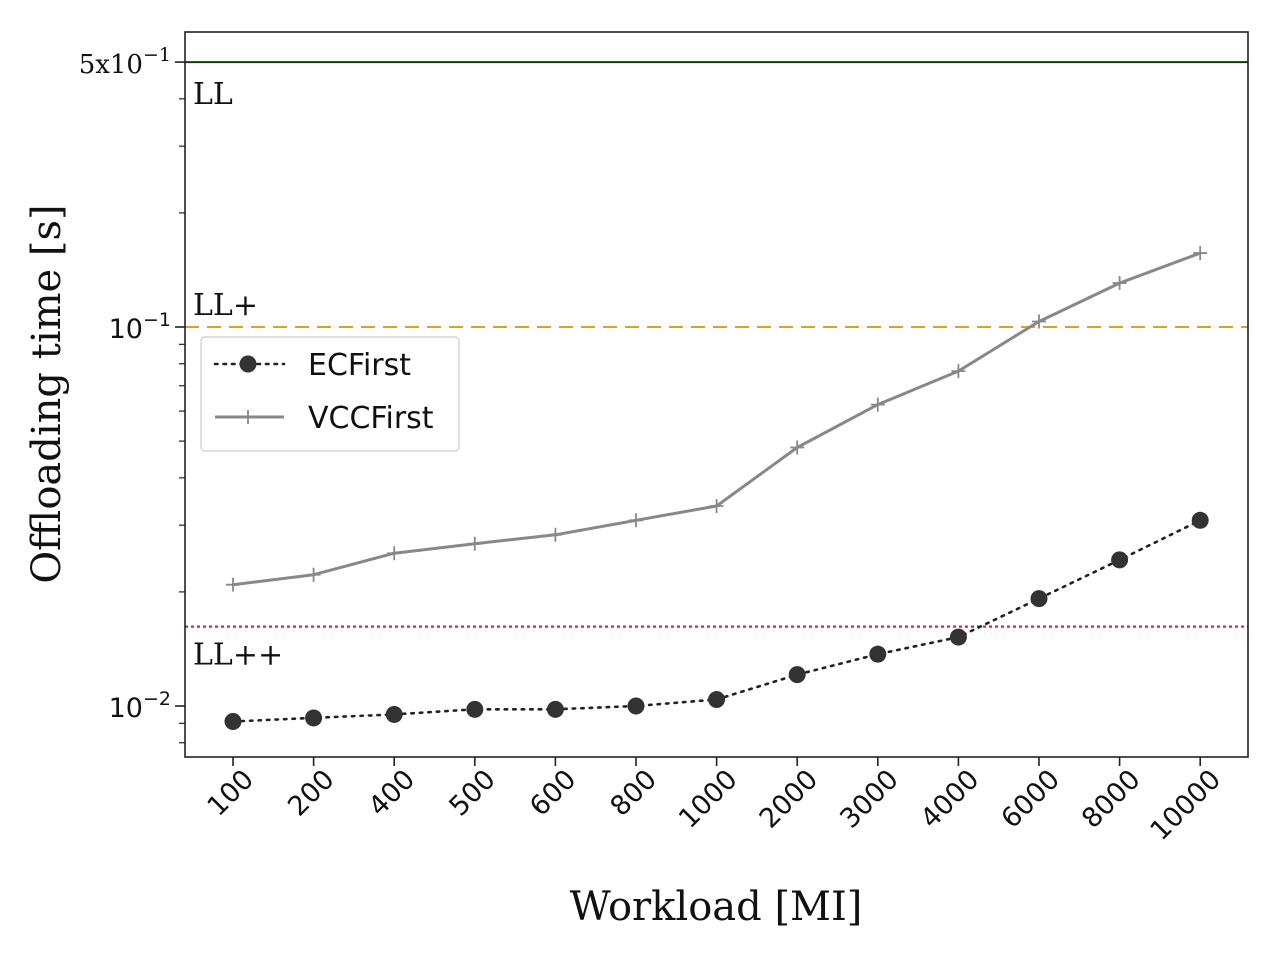  I want to click on x-tick-label: 3000, so click(869, 799).